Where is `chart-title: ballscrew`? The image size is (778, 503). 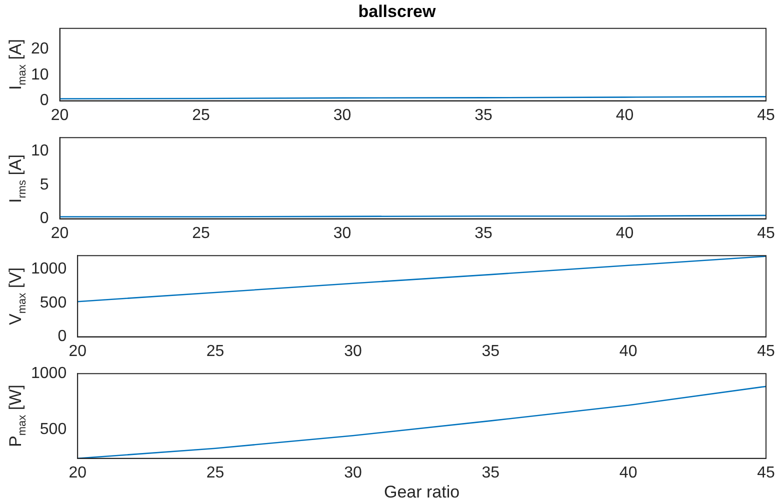 chart-title: ballscrew is located at coordinates (397, 11).